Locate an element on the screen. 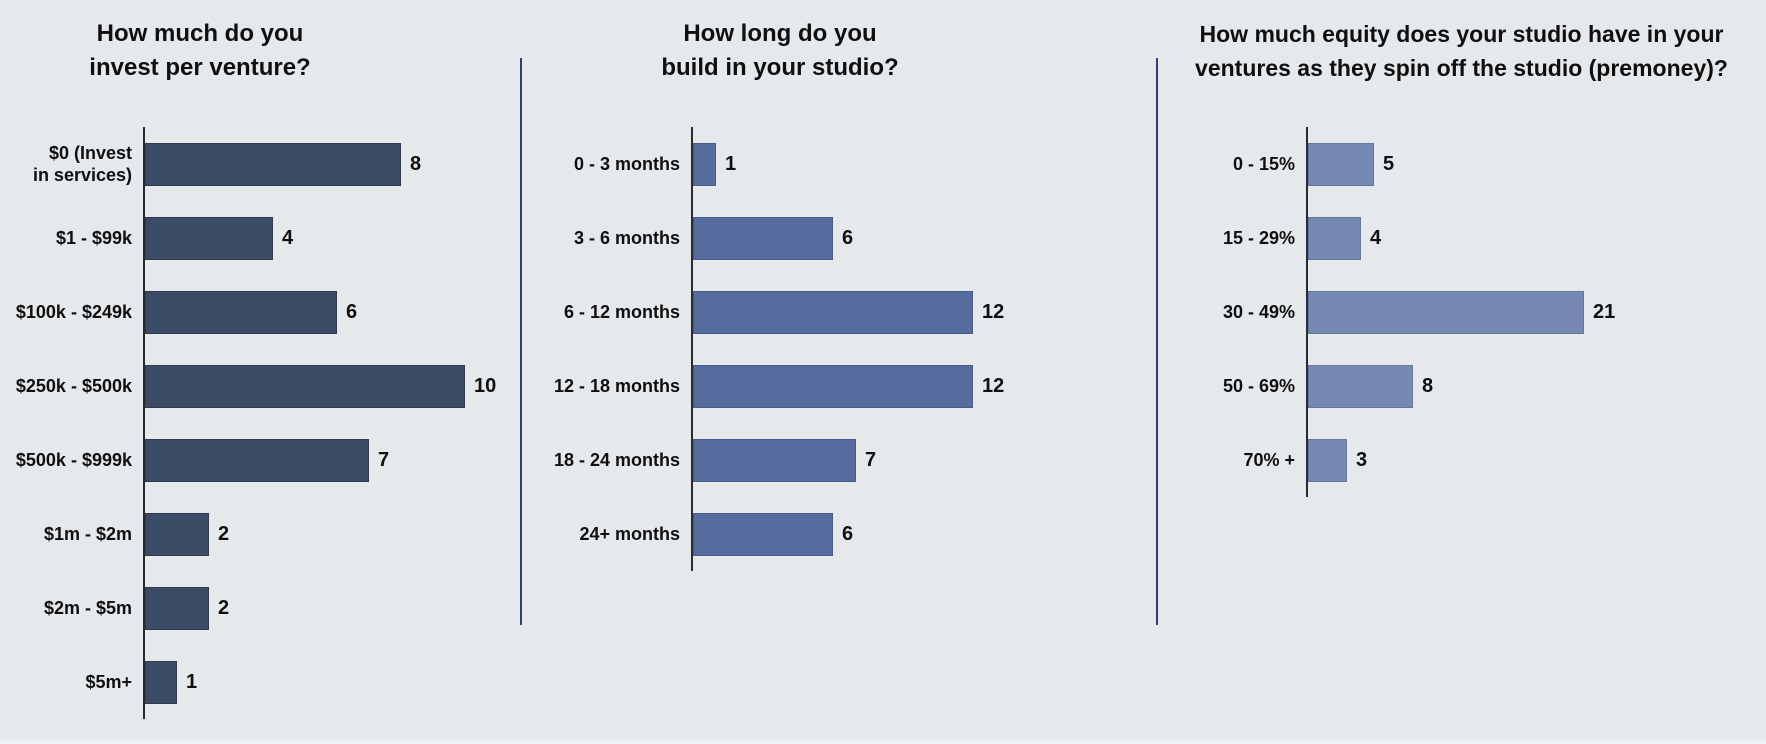 The image size is (1766, 744). value-label: 3 is located at coordinates (1362, 459).